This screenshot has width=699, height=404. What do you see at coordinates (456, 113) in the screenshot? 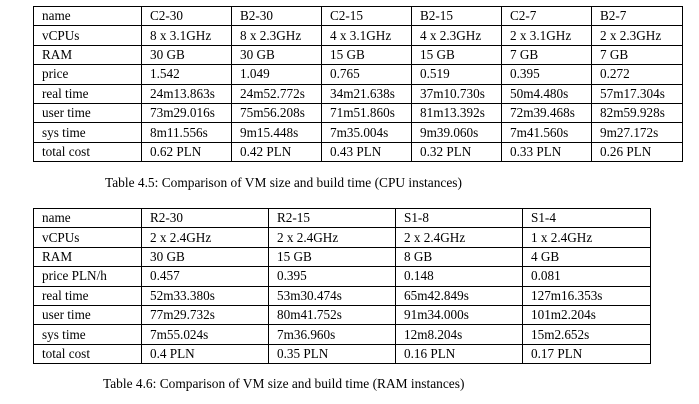
I see `table-cell: 81m13.392s` at bounding box center [456, 113].